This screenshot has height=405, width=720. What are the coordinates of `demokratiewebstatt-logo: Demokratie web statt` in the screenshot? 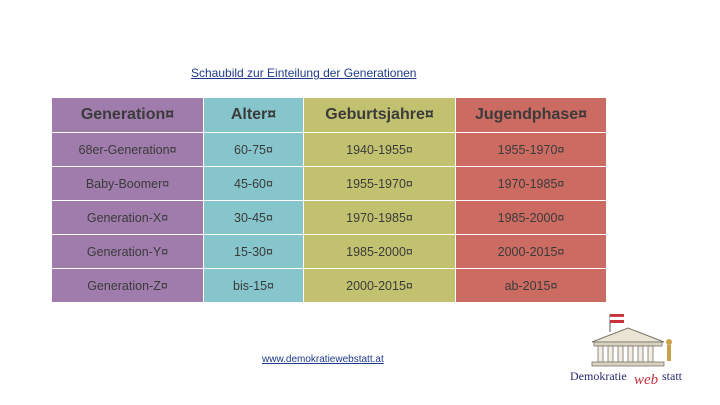 It's located at (630, 350).